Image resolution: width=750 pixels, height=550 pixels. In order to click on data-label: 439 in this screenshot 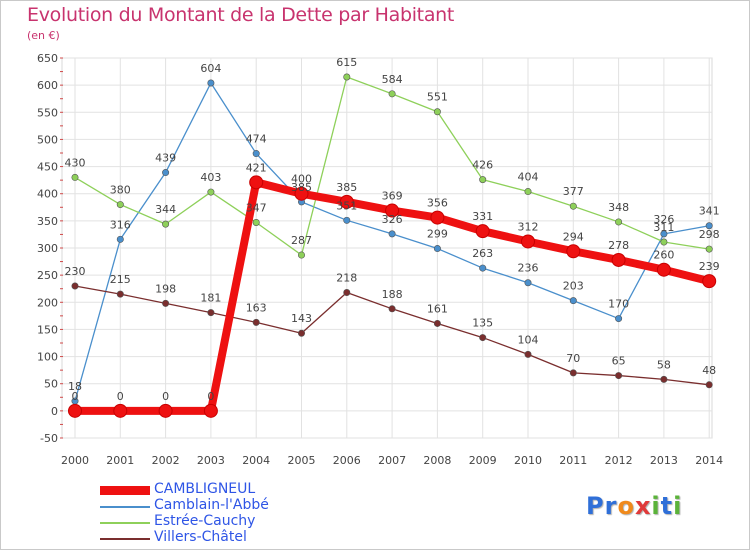, I will do `click(165, 158)`.